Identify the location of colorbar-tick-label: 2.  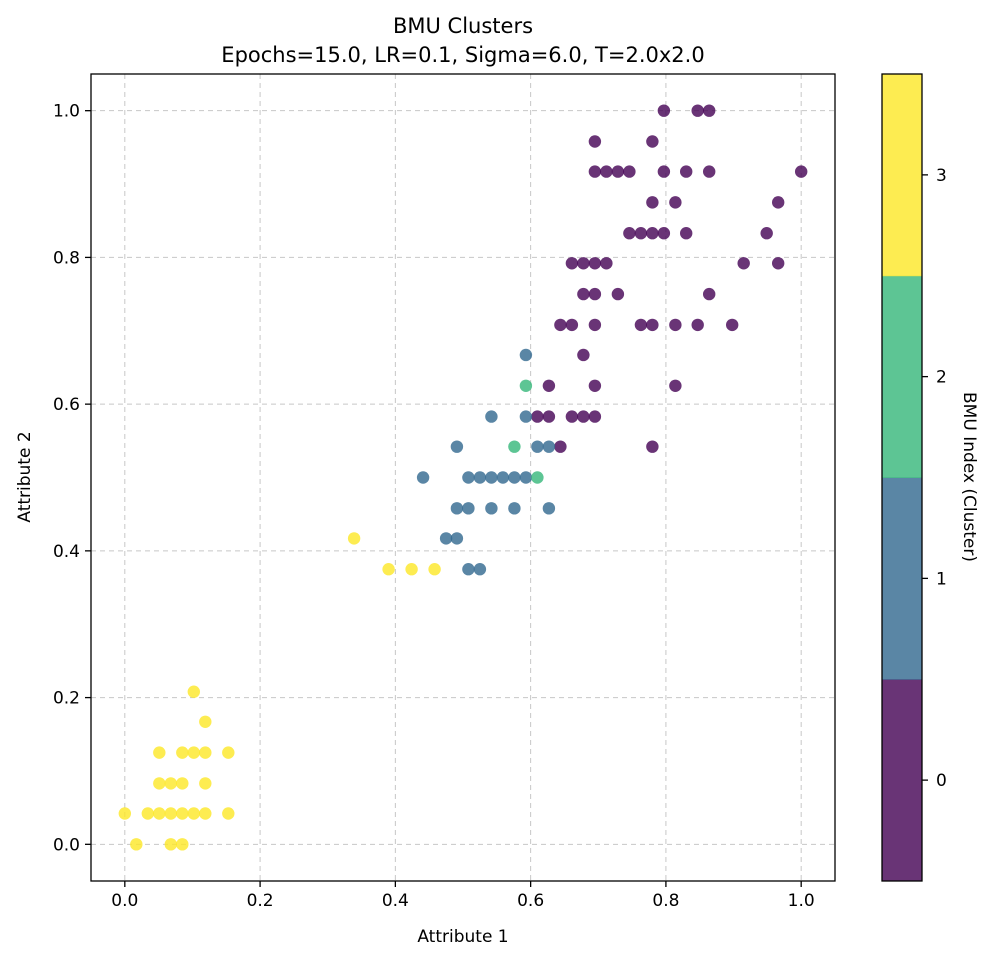
(941, 378).